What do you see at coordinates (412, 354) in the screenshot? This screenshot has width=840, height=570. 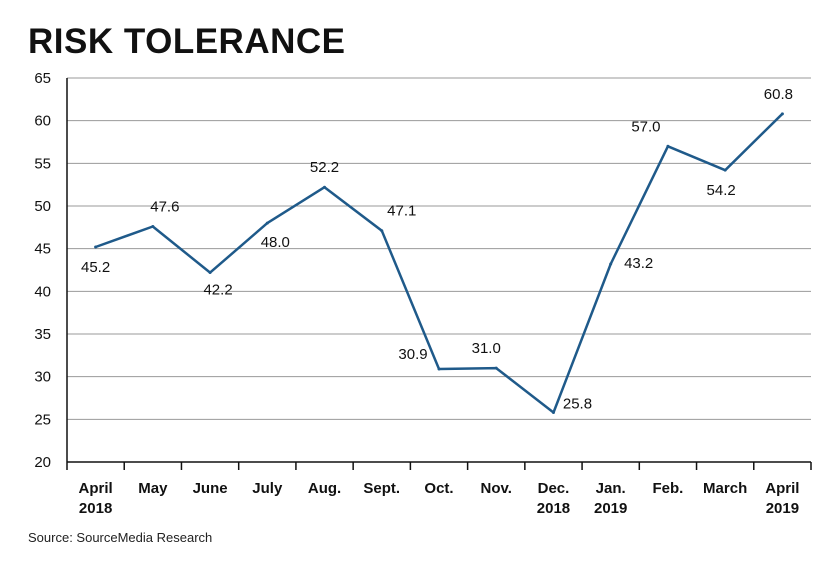 I see `data-label: 30.9` at bounding box center [412, 354].